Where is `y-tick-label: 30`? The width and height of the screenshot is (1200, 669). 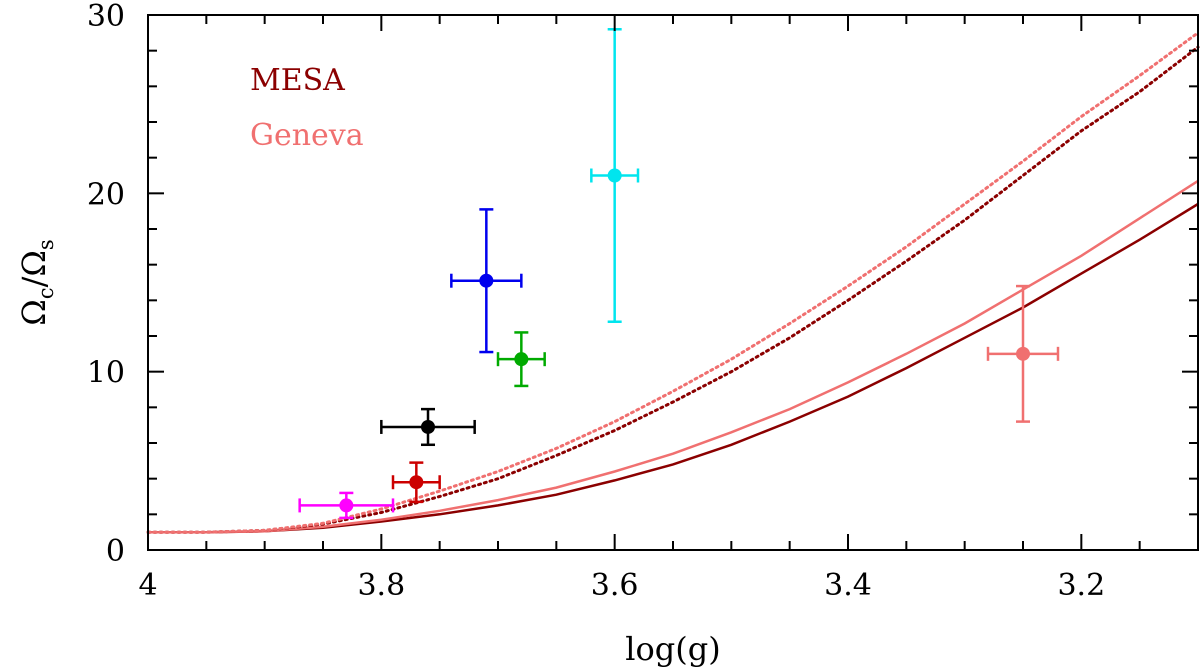 y-tick-label: 30 is located at coordinates (106, 17).